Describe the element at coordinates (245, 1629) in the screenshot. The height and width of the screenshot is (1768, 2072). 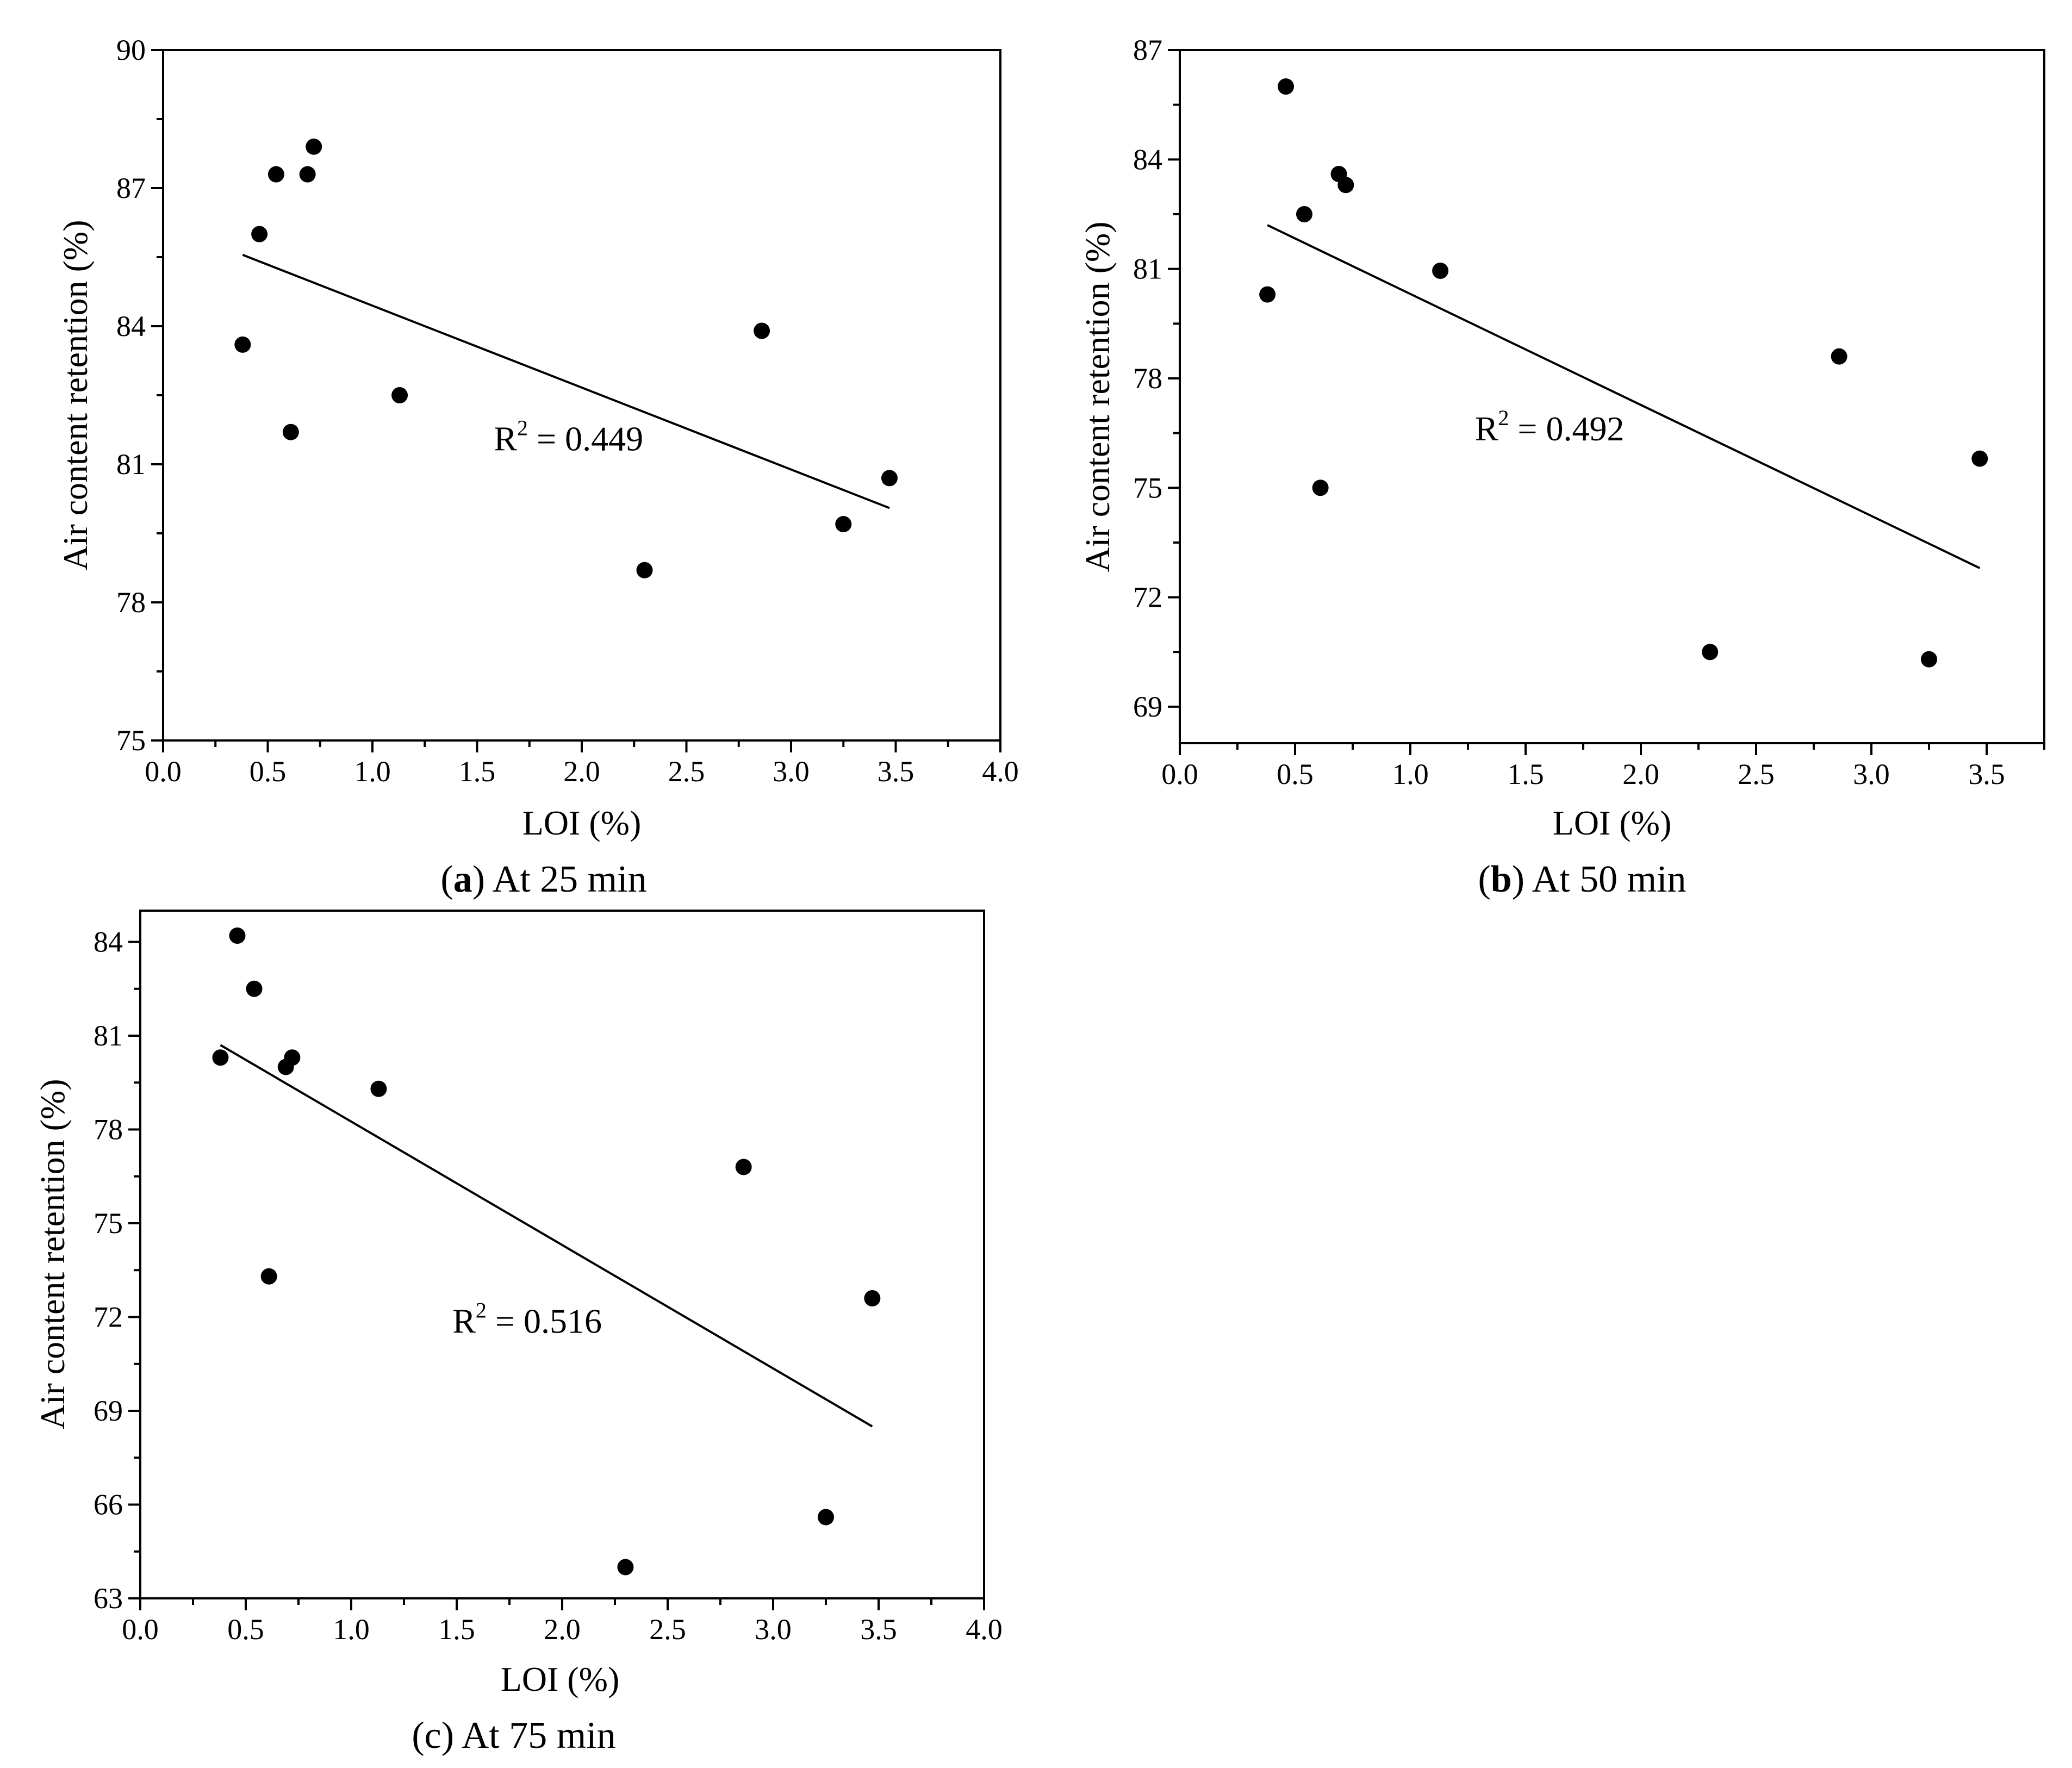
I see `panel-c-x-tick-label: 0.5` at that location.